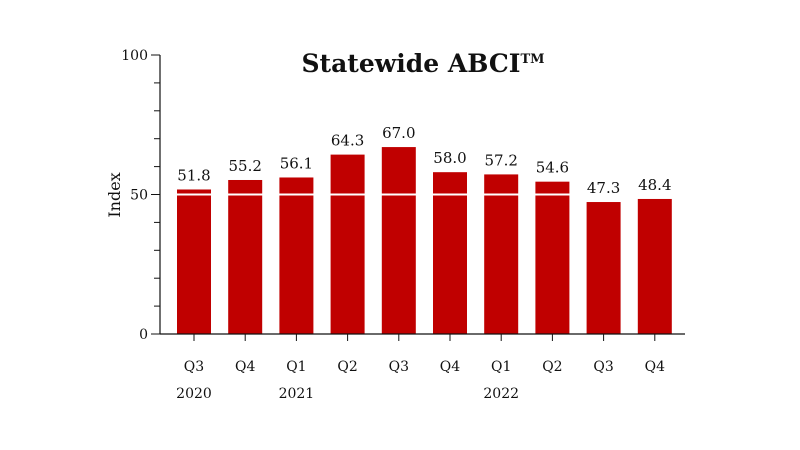 The width and height of the screenshot is (800, 450). What do you see at coordinates (501, 367) in the screenshot?
I see `x-tick-label-6: Q1` at bounding box center [501, 367].